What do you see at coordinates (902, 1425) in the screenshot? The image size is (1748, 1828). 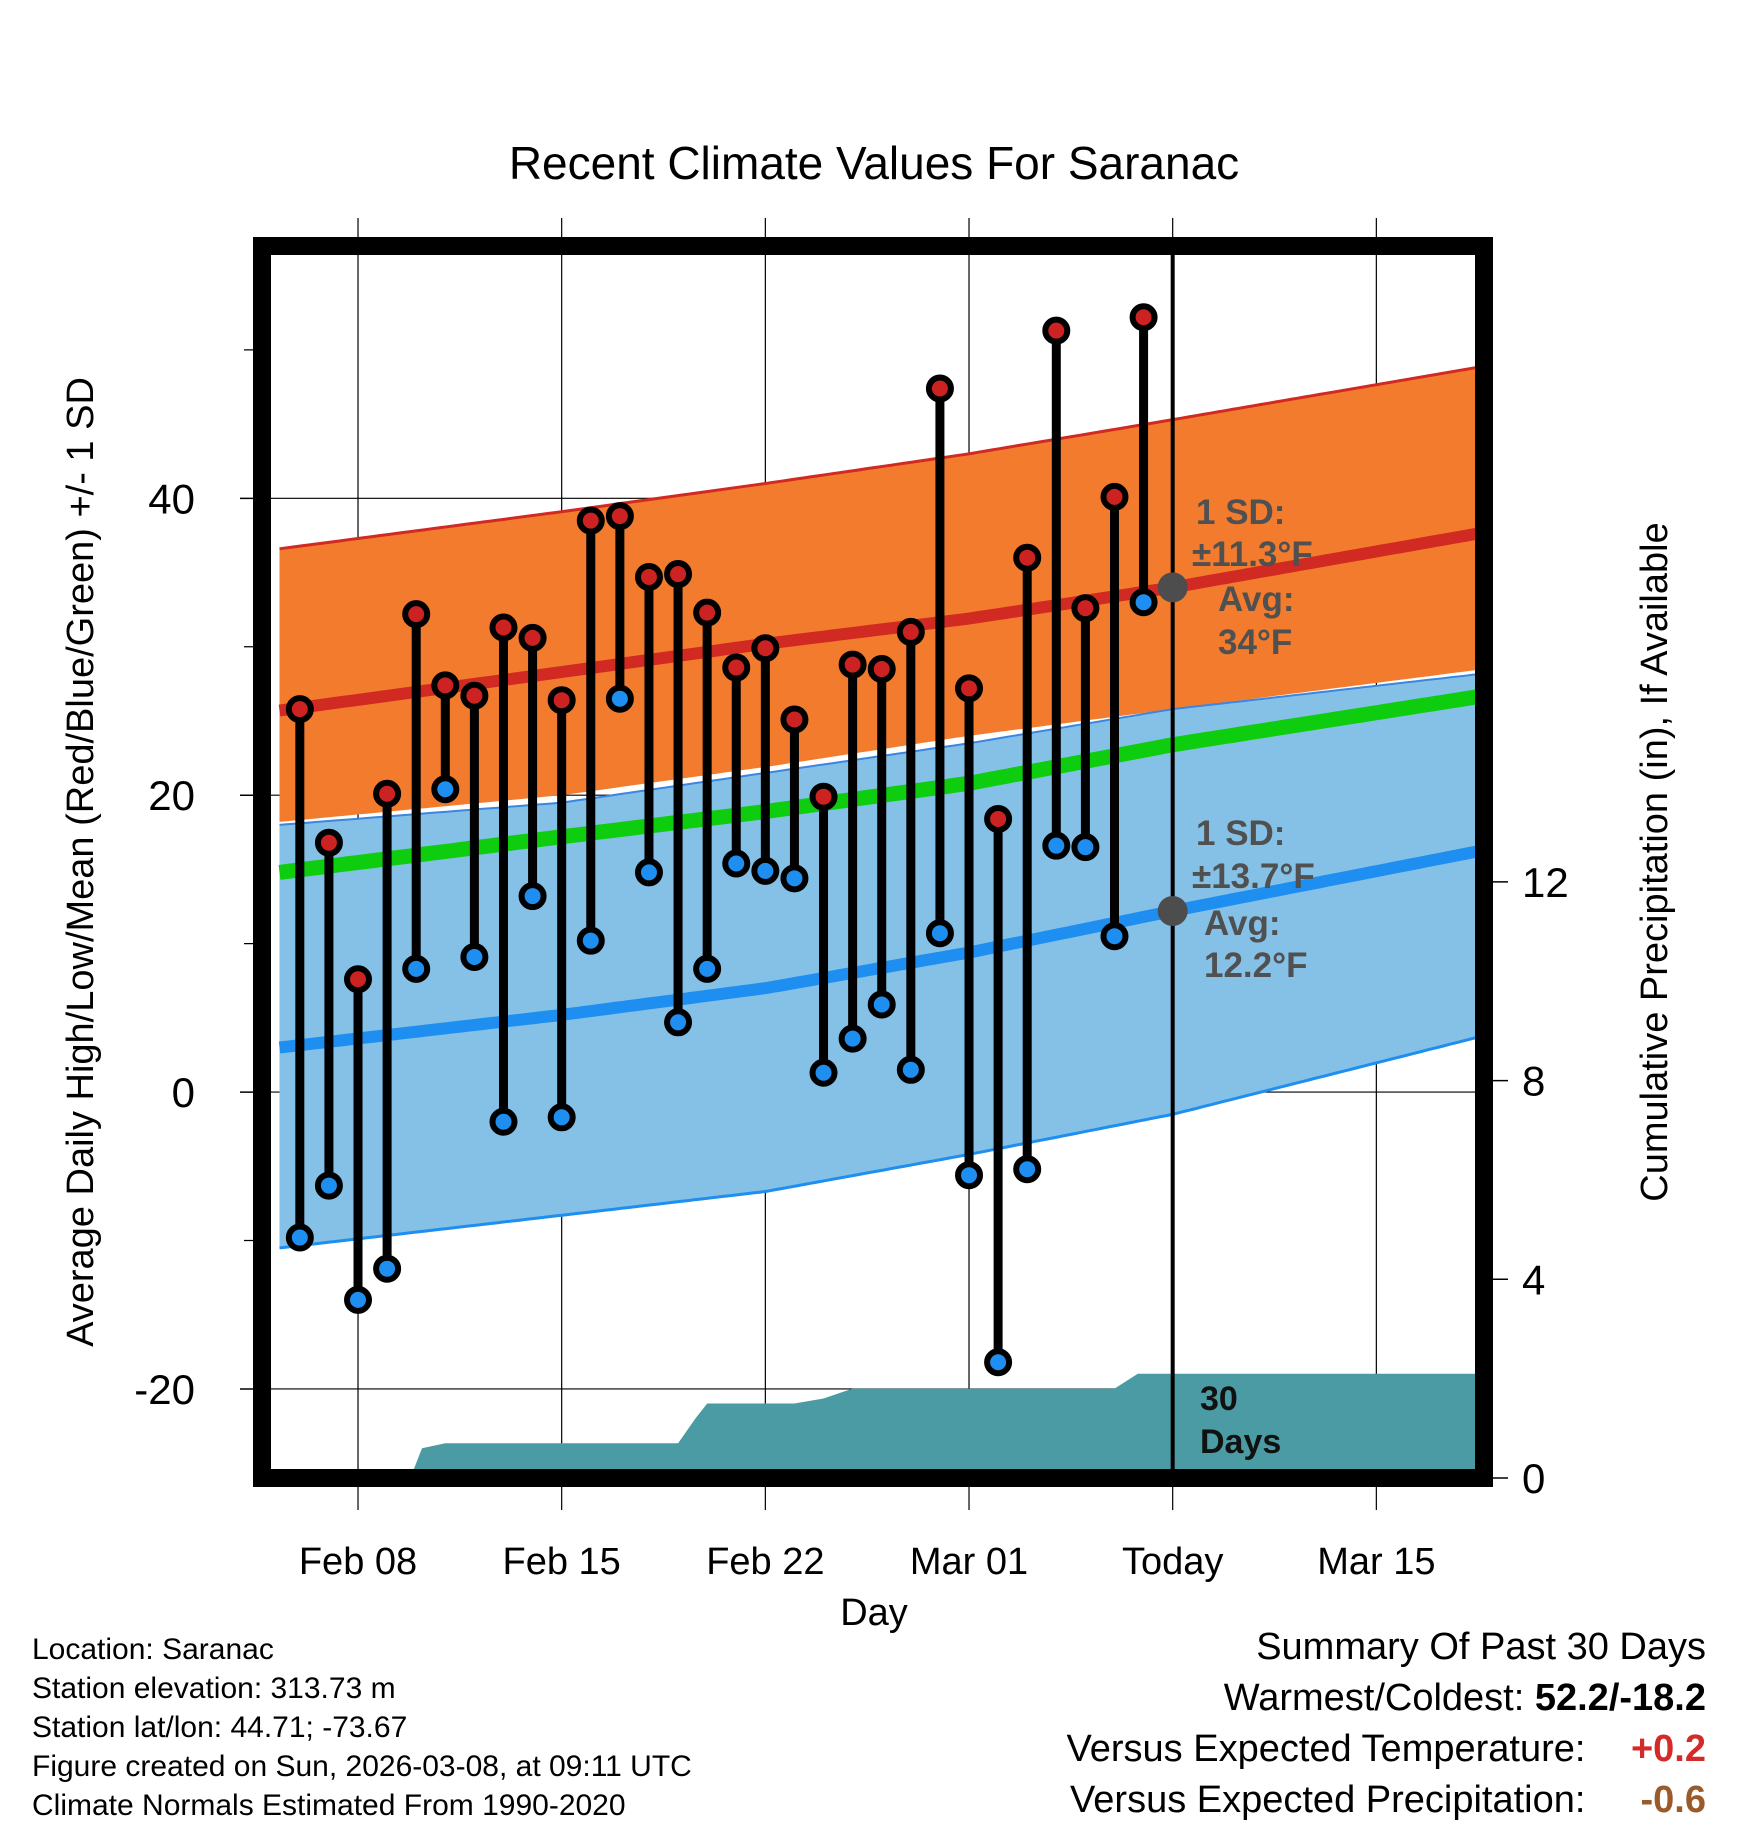 I see `precipitation-area` at bounding box center [902, 1425].